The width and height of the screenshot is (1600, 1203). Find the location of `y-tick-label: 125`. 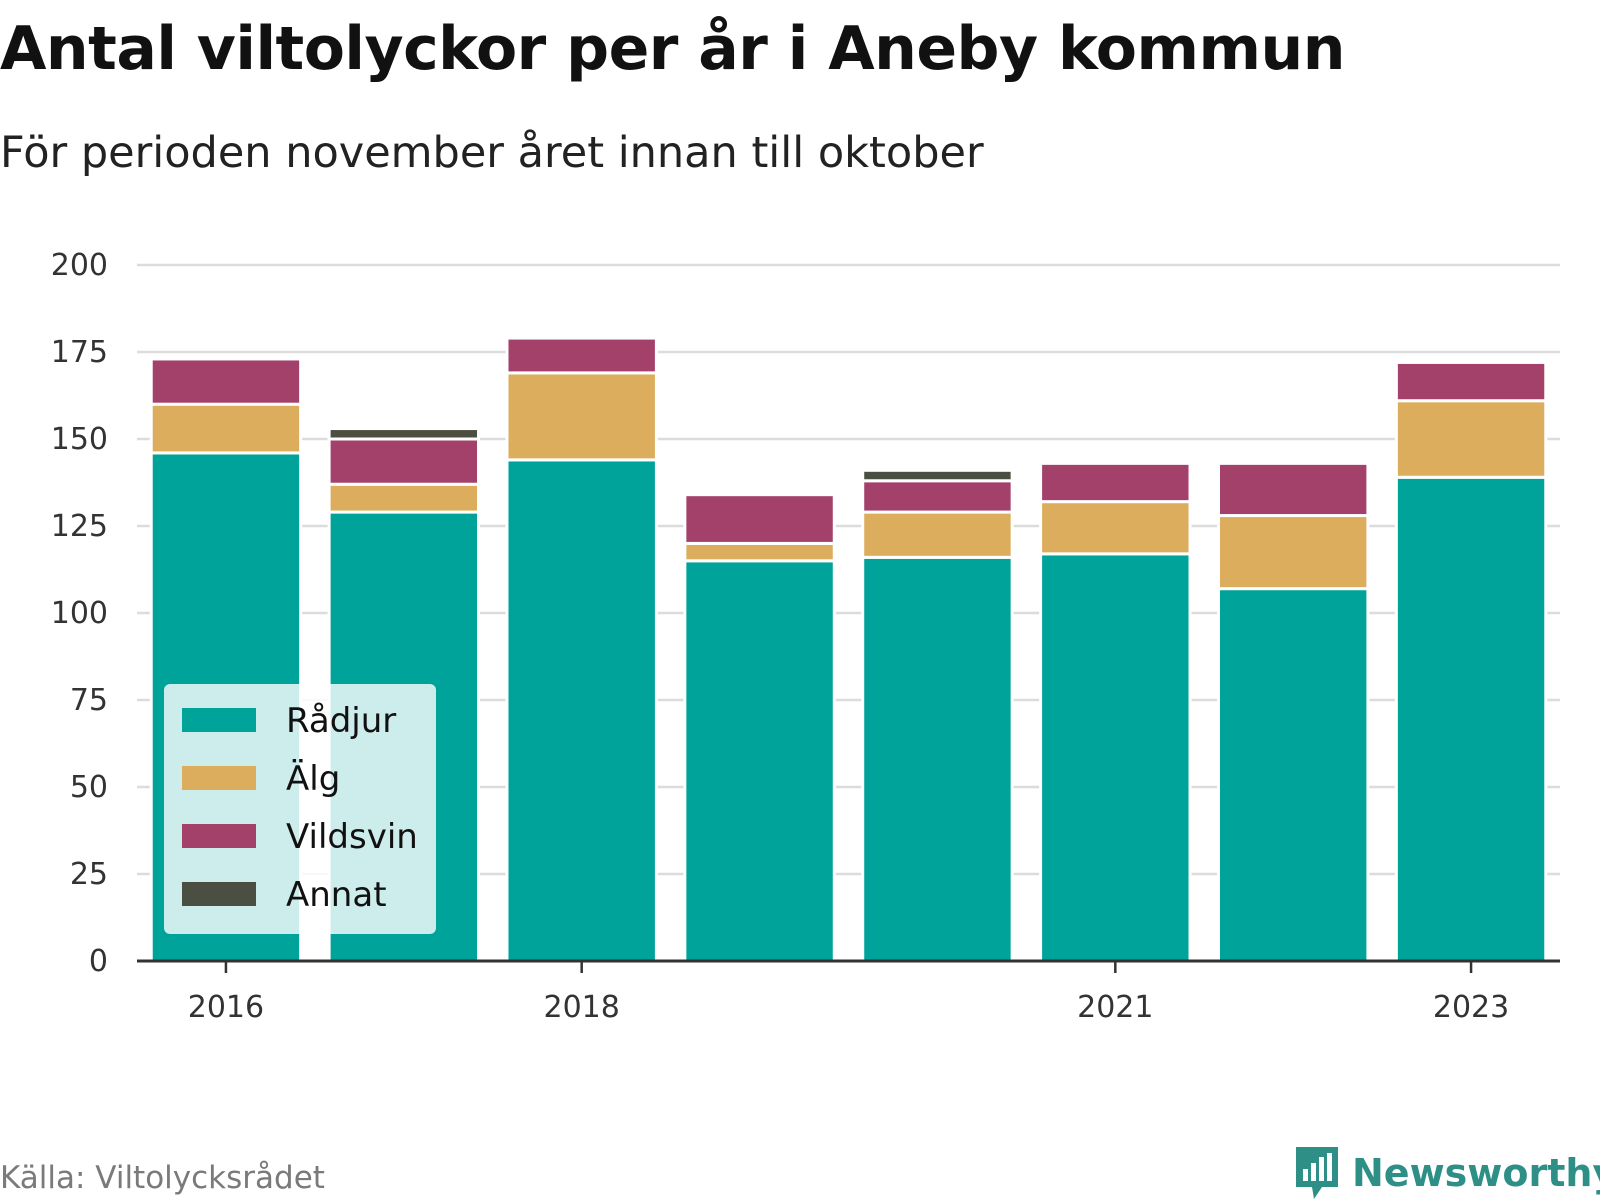

y-tick-label: 125 is located at coordinates (79, 526).